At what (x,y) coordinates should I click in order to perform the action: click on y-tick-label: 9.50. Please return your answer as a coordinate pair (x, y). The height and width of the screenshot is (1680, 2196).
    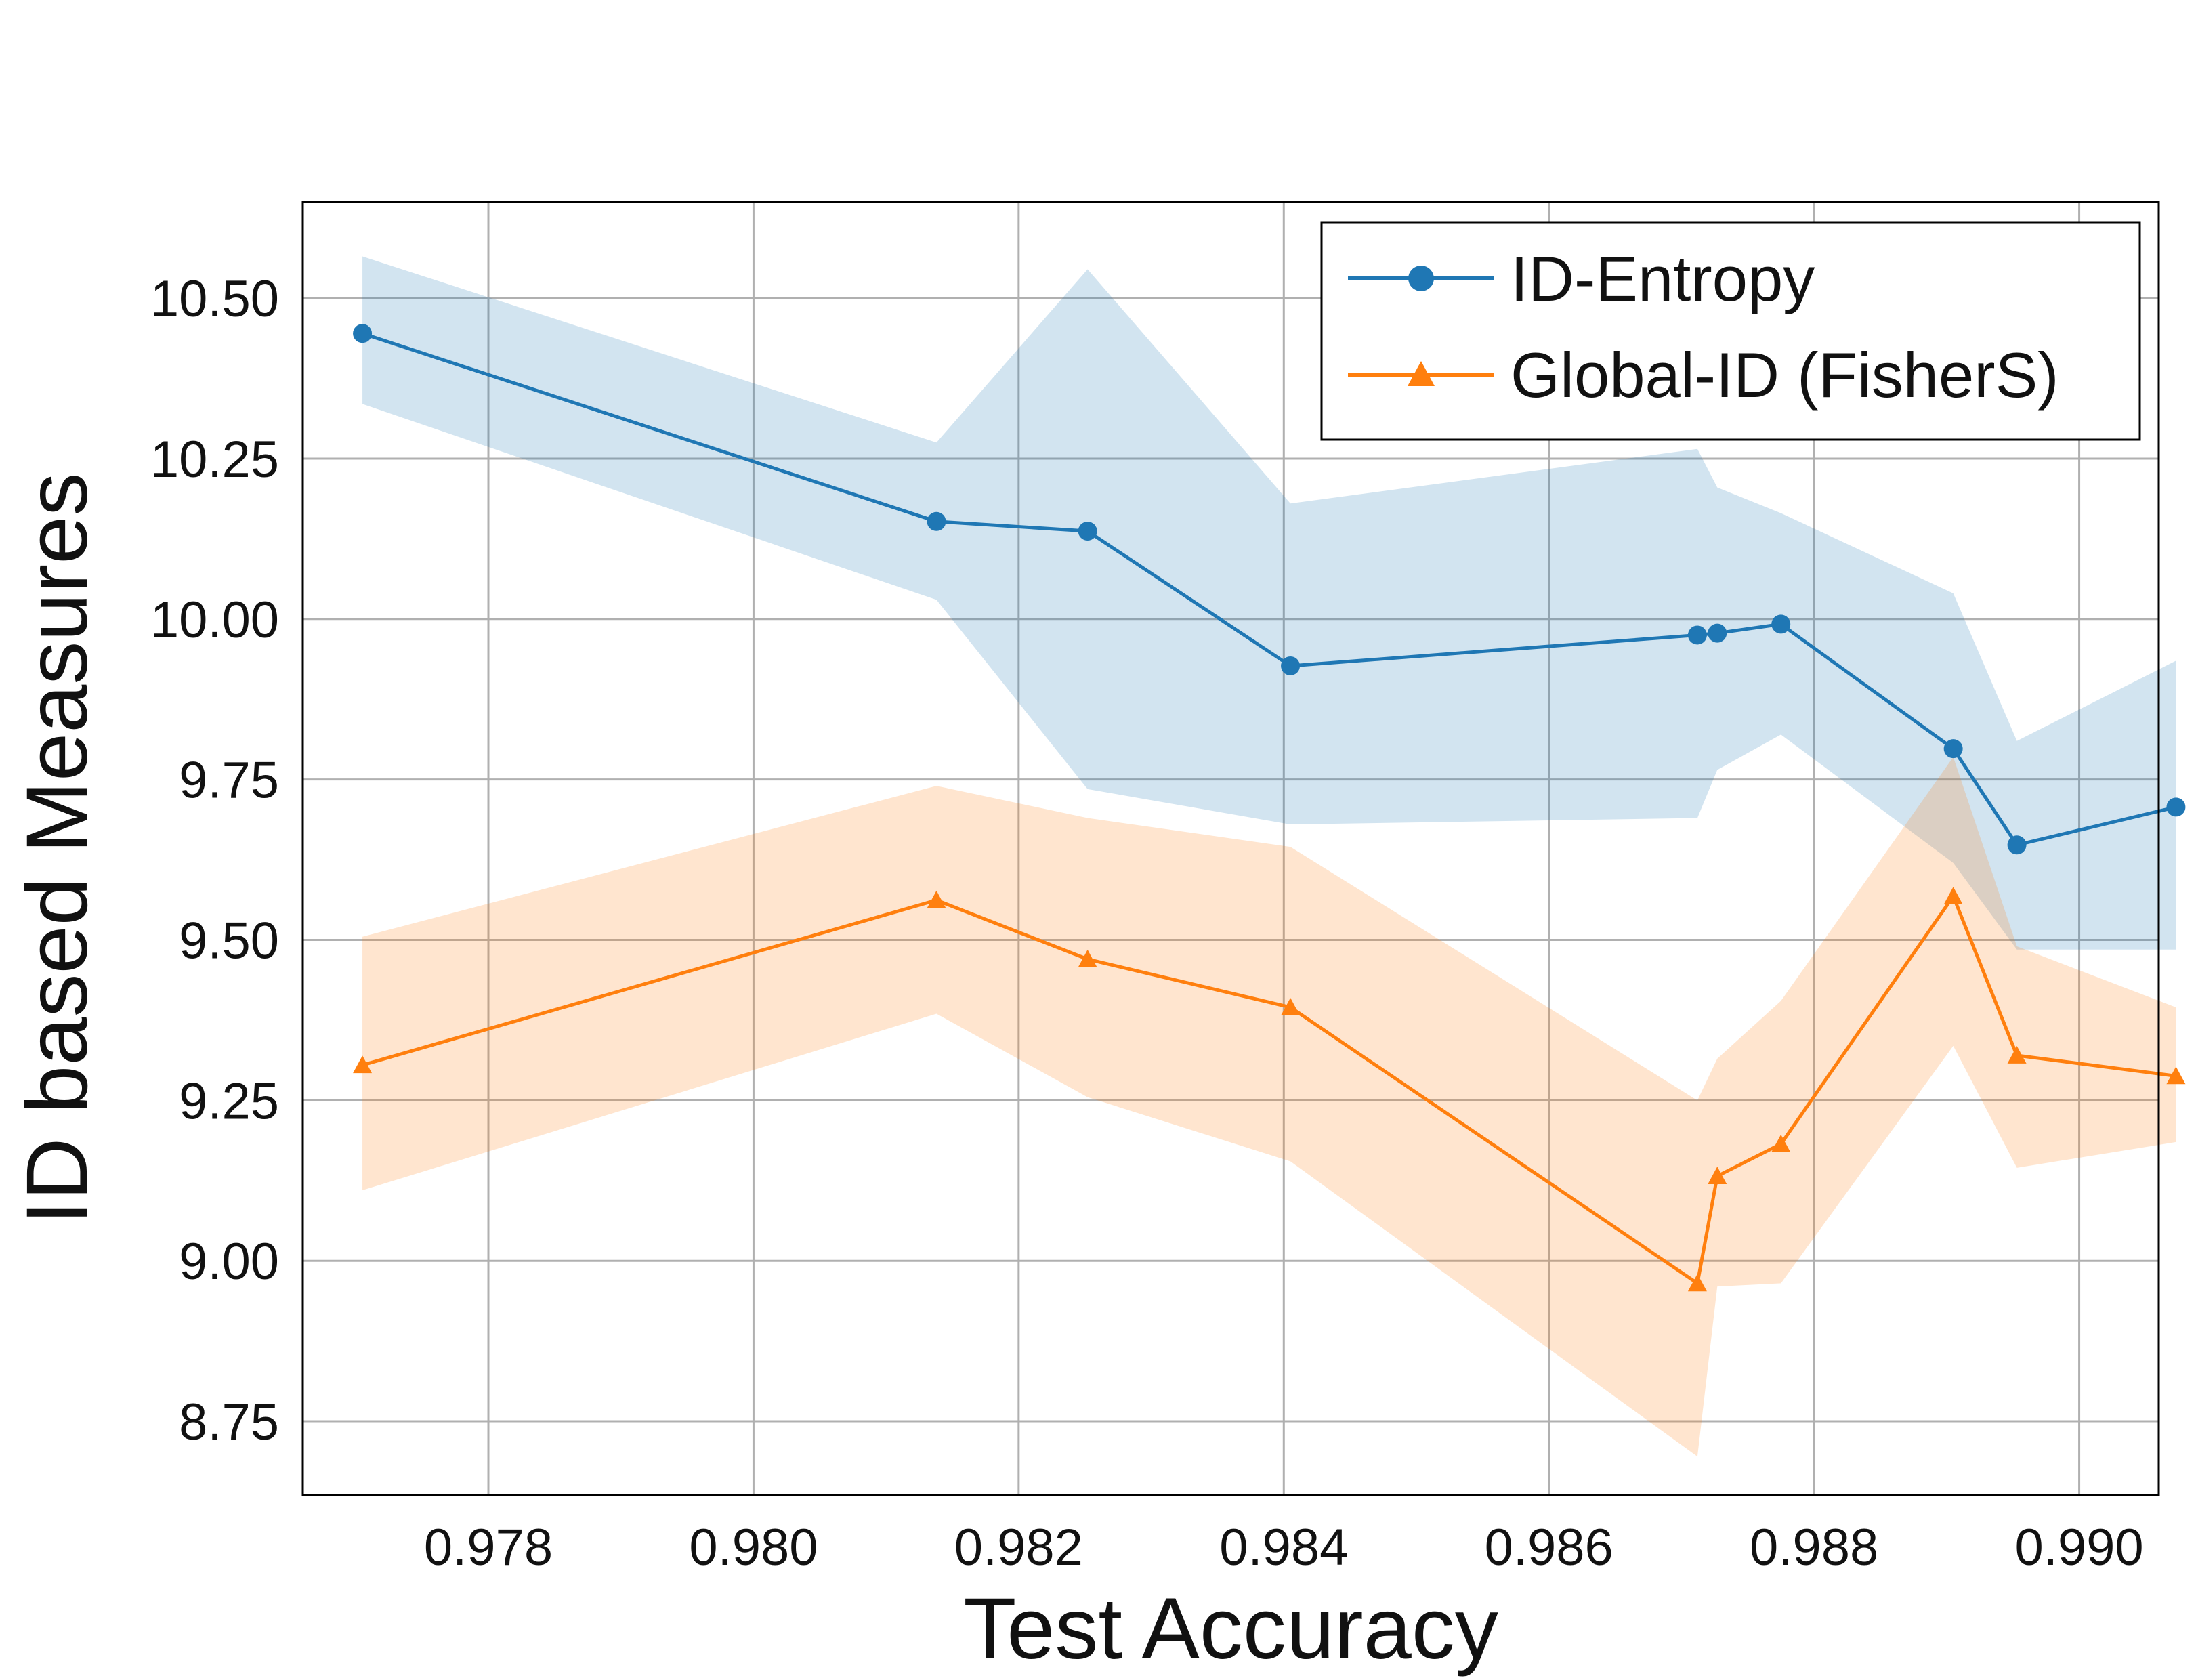
    Looking at the image, I should click on (229, 941).